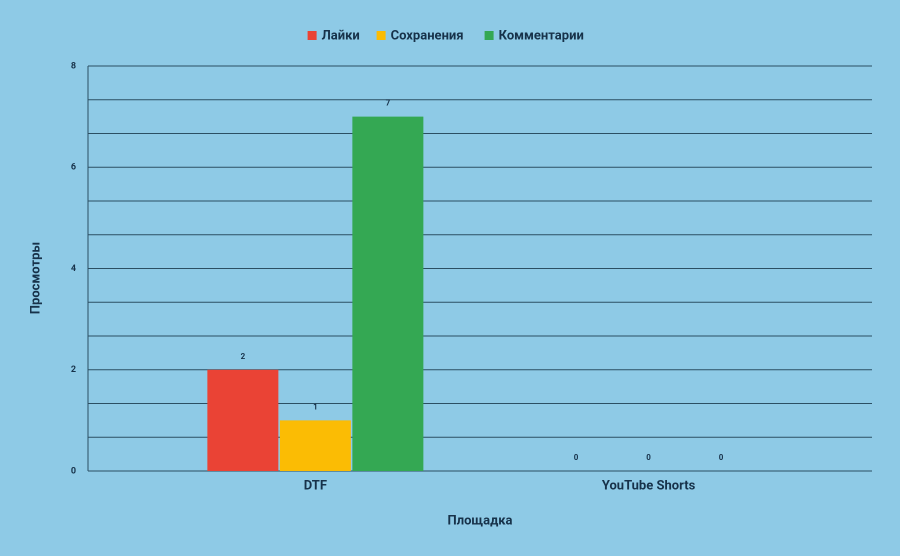 This screenshot has width=900, height=556. Describe the element at coordinates (315, 485) in the screenshot. I see `x-tick-label: DTF` at that location.